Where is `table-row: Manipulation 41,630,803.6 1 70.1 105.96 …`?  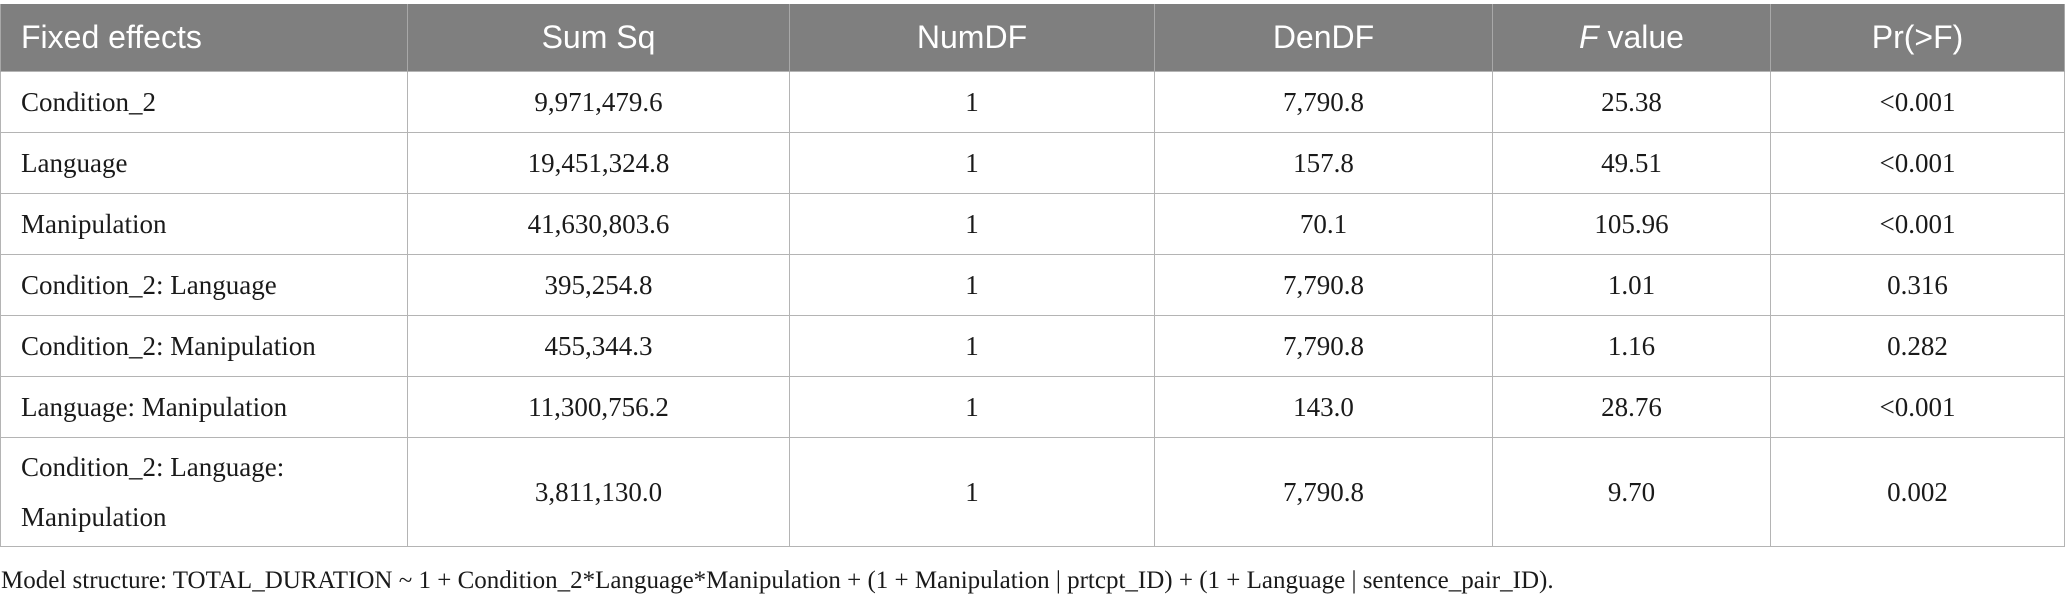
table-row: Manipulation 41,630,803.6 1 70.1 105.96 … is located at coordinates (1032, 224).